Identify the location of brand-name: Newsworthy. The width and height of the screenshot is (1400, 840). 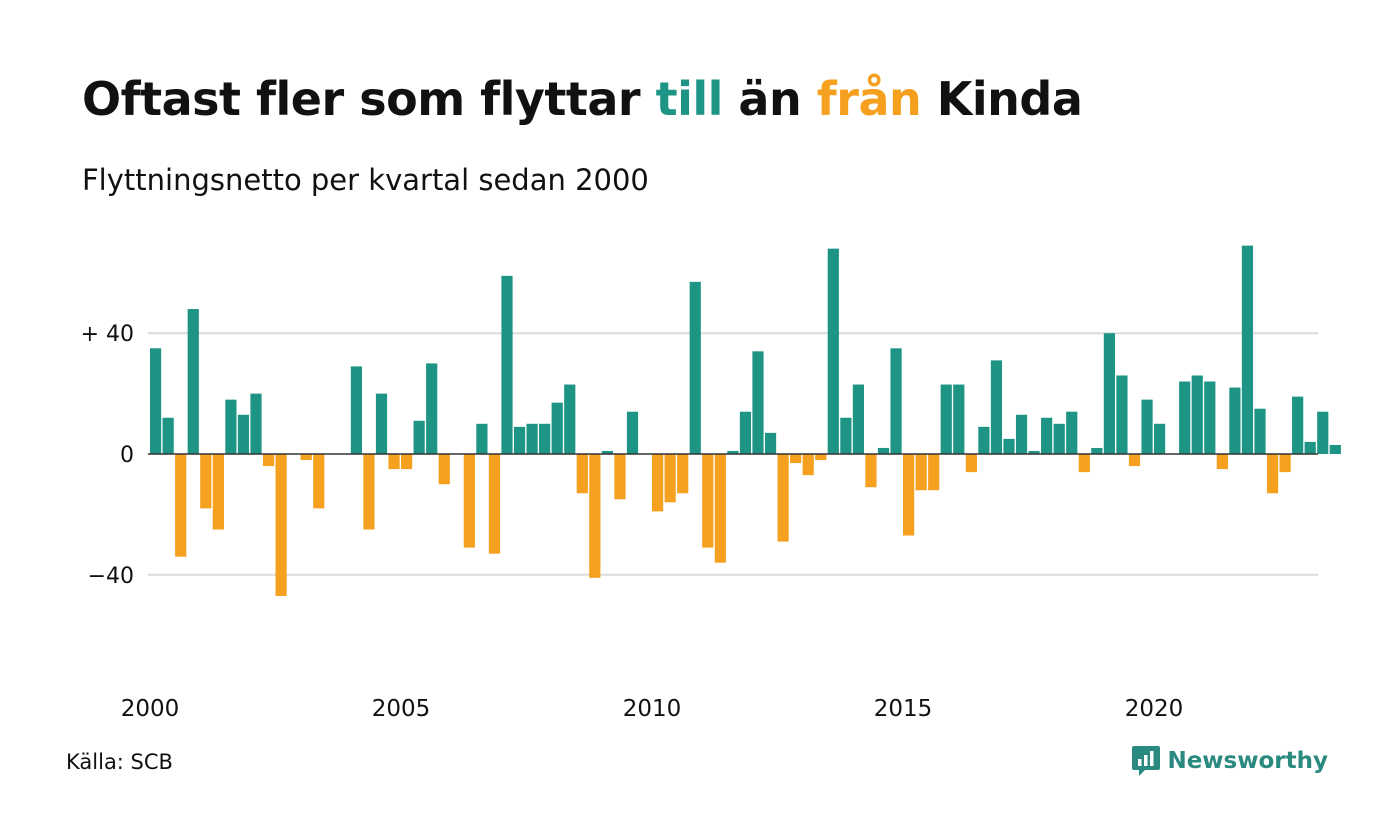
(1247, 761).